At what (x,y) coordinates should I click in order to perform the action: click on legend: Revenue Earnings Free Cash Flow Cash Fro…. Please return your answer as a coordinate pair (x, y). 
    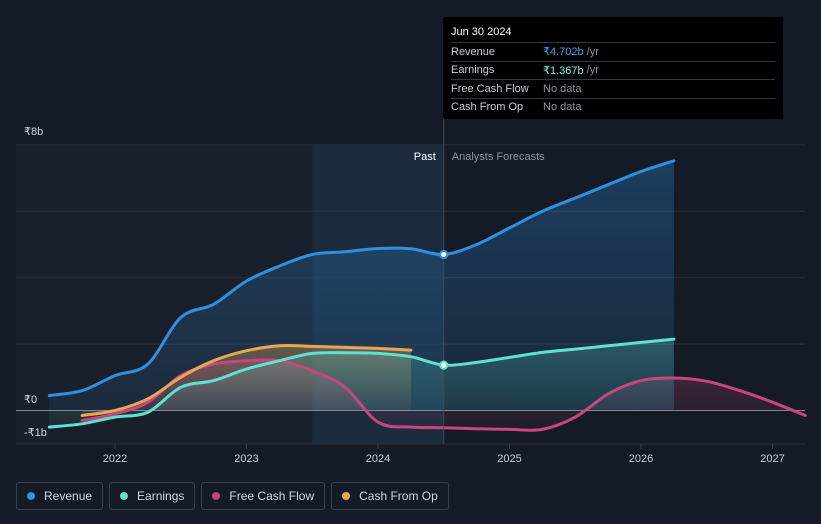
    Looking at the image, I should click on (232, 496).